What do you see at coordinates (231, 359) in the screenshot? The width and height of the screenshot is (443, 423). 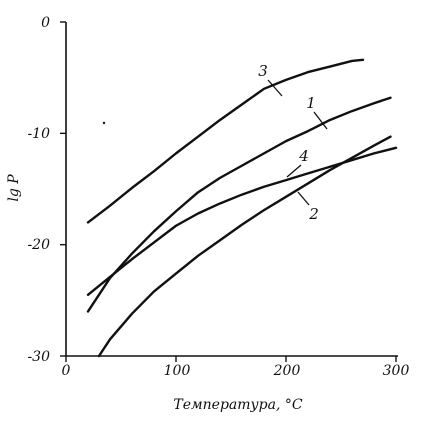 I see `x-ticks` at bounding box center [231, 359].